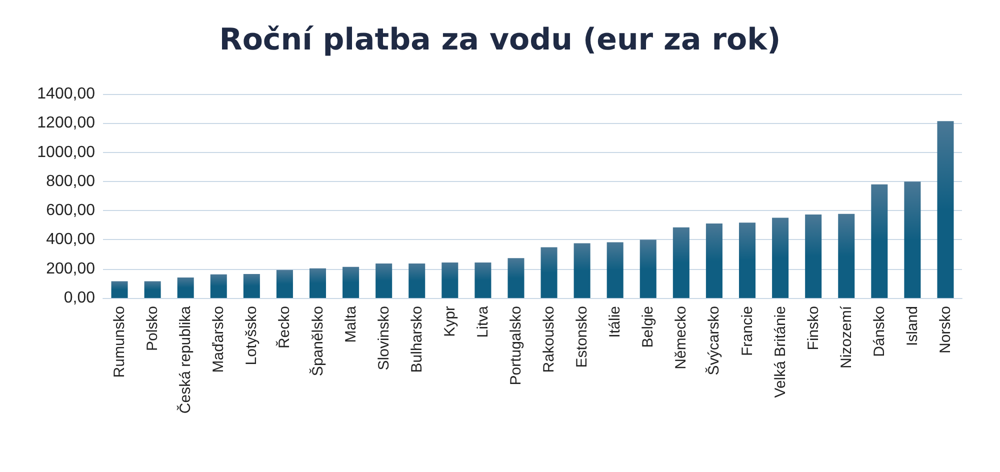 The height and width of the screenshot is (472, 1000). Describe the element at coordinates (648, 327) in the screenshot. I see `x-tick-label: Belgie` at that location.